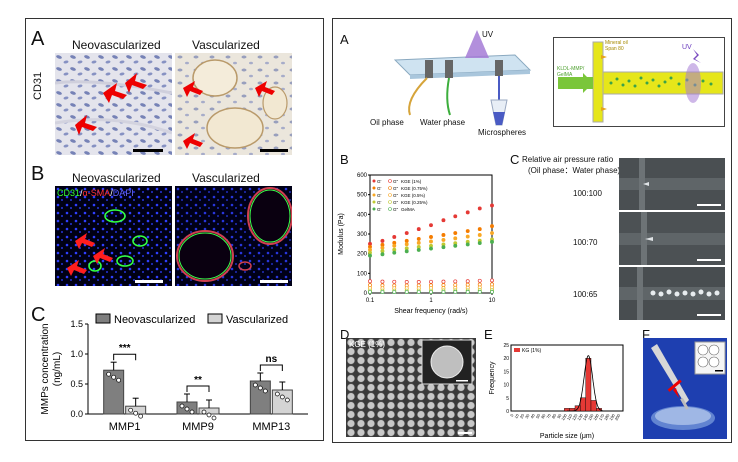  I want to click on y-axis-label: MMPs concentration, so click(45, 368).